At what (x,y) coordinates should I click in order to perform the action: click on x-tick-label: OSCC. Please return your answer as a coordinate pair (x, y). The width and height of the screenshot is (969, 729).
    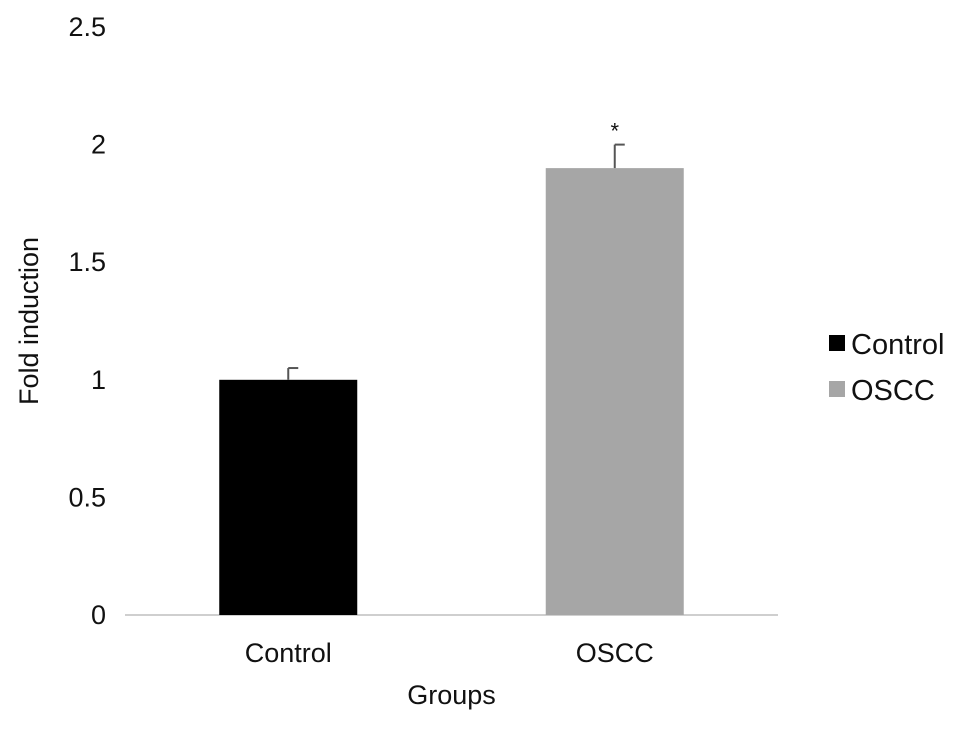
    Looking at the image, I should click on (615, 653).